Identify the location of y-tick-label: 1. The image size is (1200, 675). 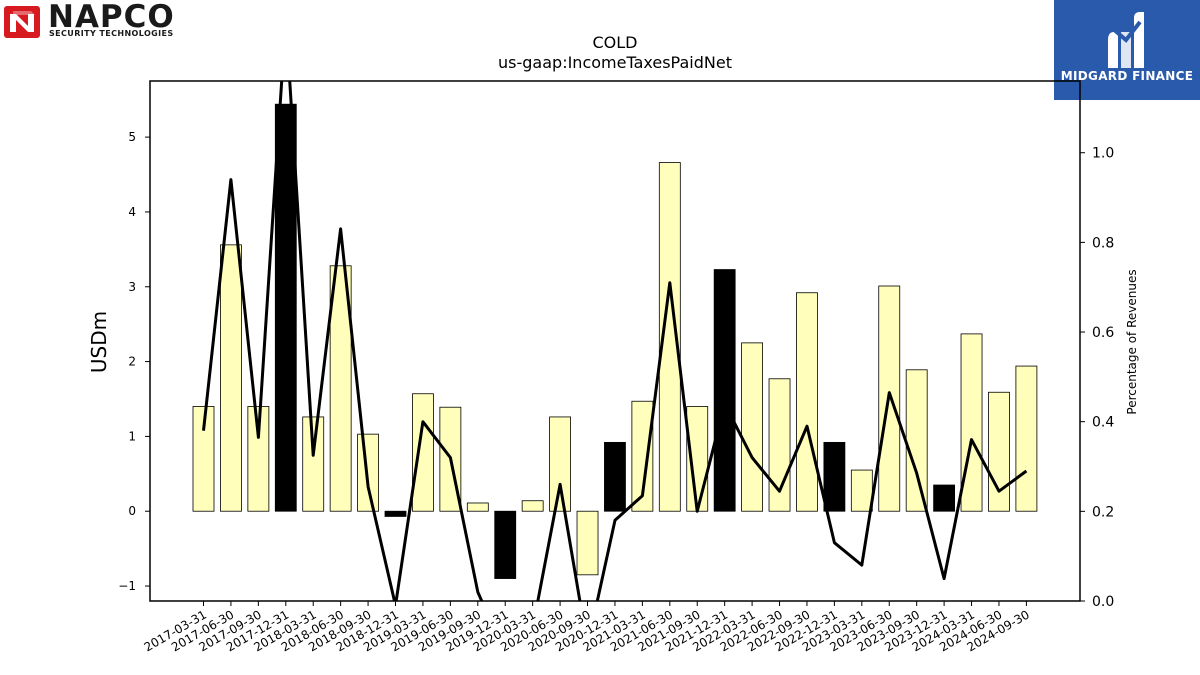
(132, 436).